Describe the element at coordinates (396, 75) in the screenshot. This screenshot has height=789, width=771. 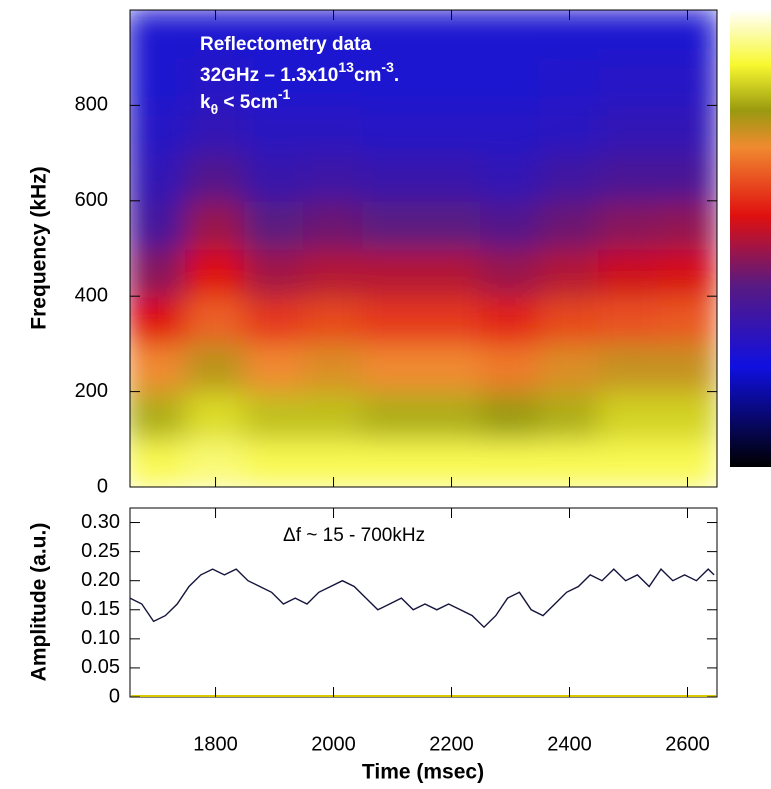
I see `annotation-part: .` at that location.